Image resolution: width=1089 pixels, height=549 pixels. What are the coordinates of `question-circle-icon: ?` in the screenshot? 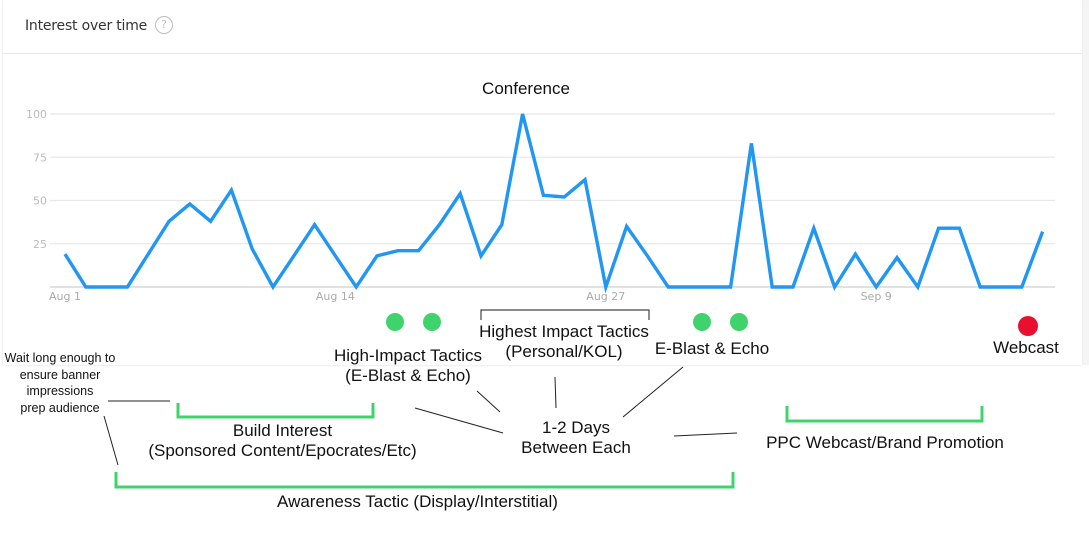 It's located at (164, 25).